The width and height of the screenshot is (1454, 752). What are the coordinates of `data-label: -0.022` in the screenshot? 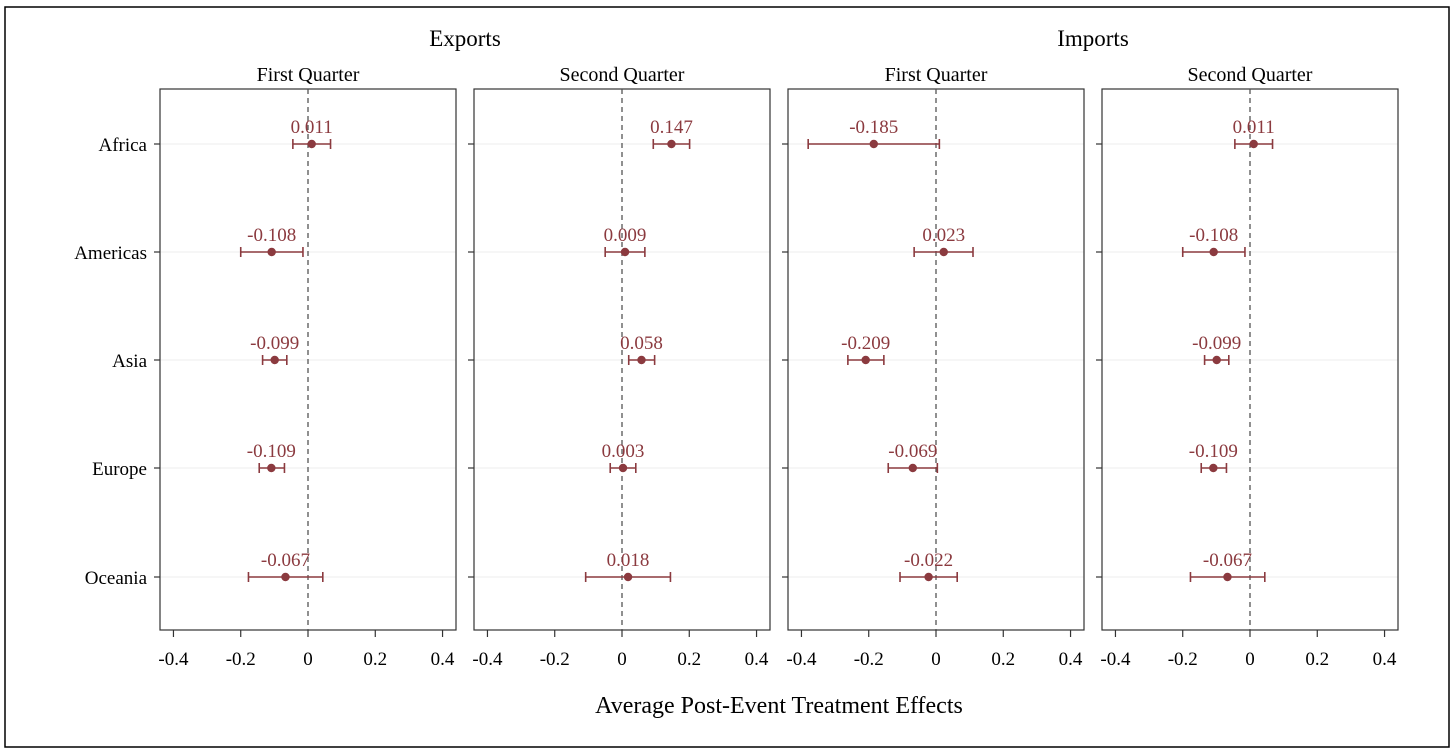 It's located at (928, 560).